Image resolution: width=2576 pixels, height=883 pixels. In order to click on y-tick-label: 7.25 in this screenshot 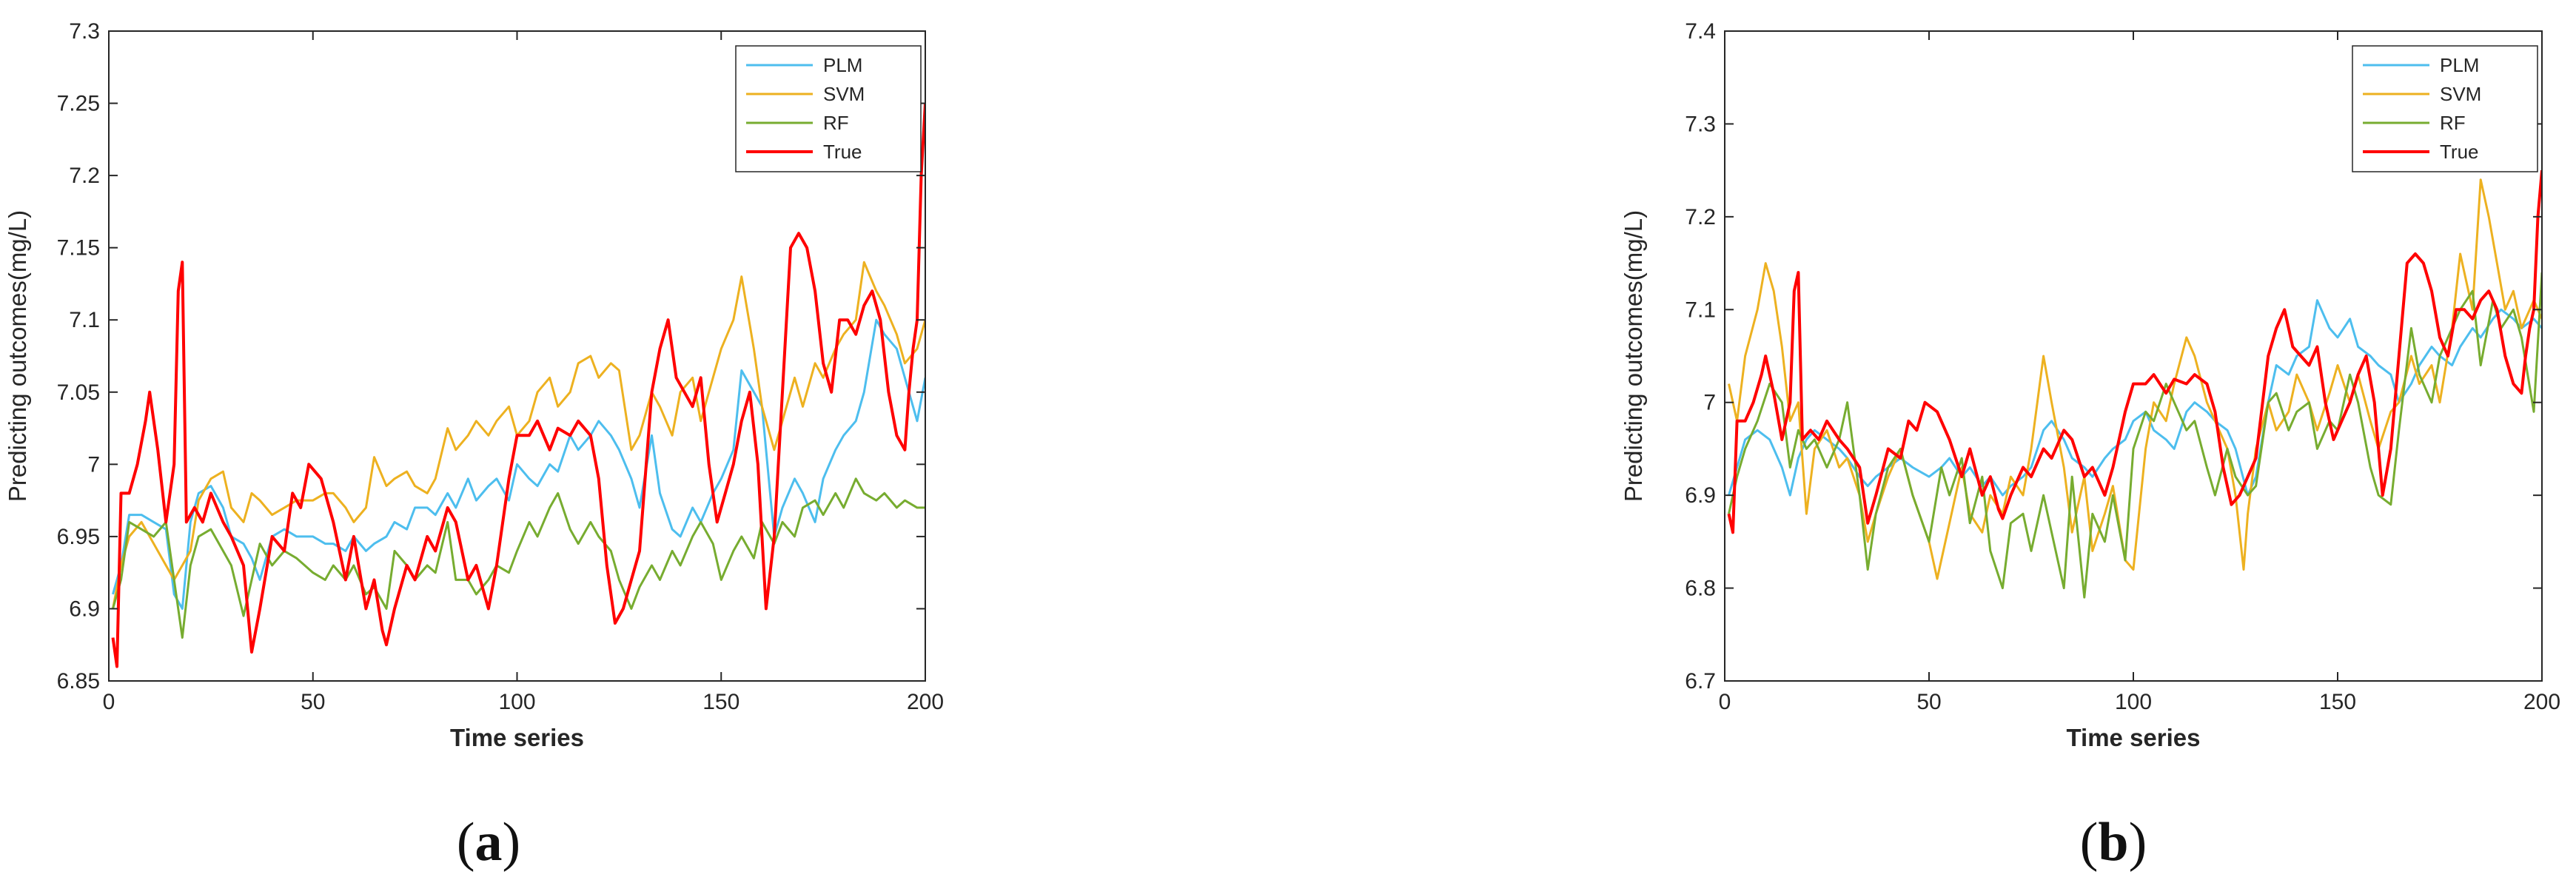, I will do `click(78, 104)`.